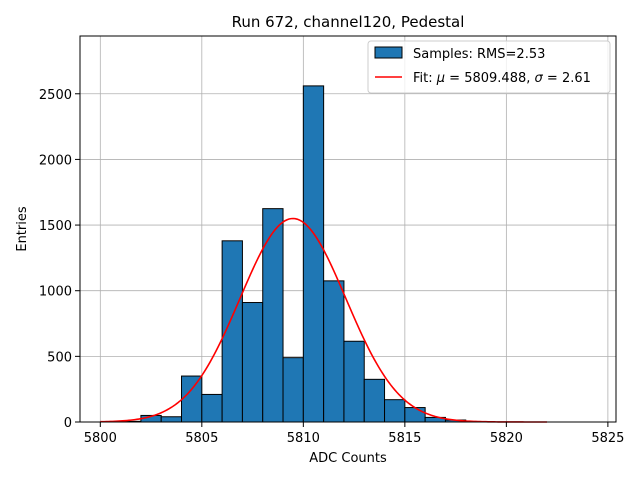  Describe the element at coordinates (388, 52) in the screenshot. I see `legend-histogram-swatch` at that location.